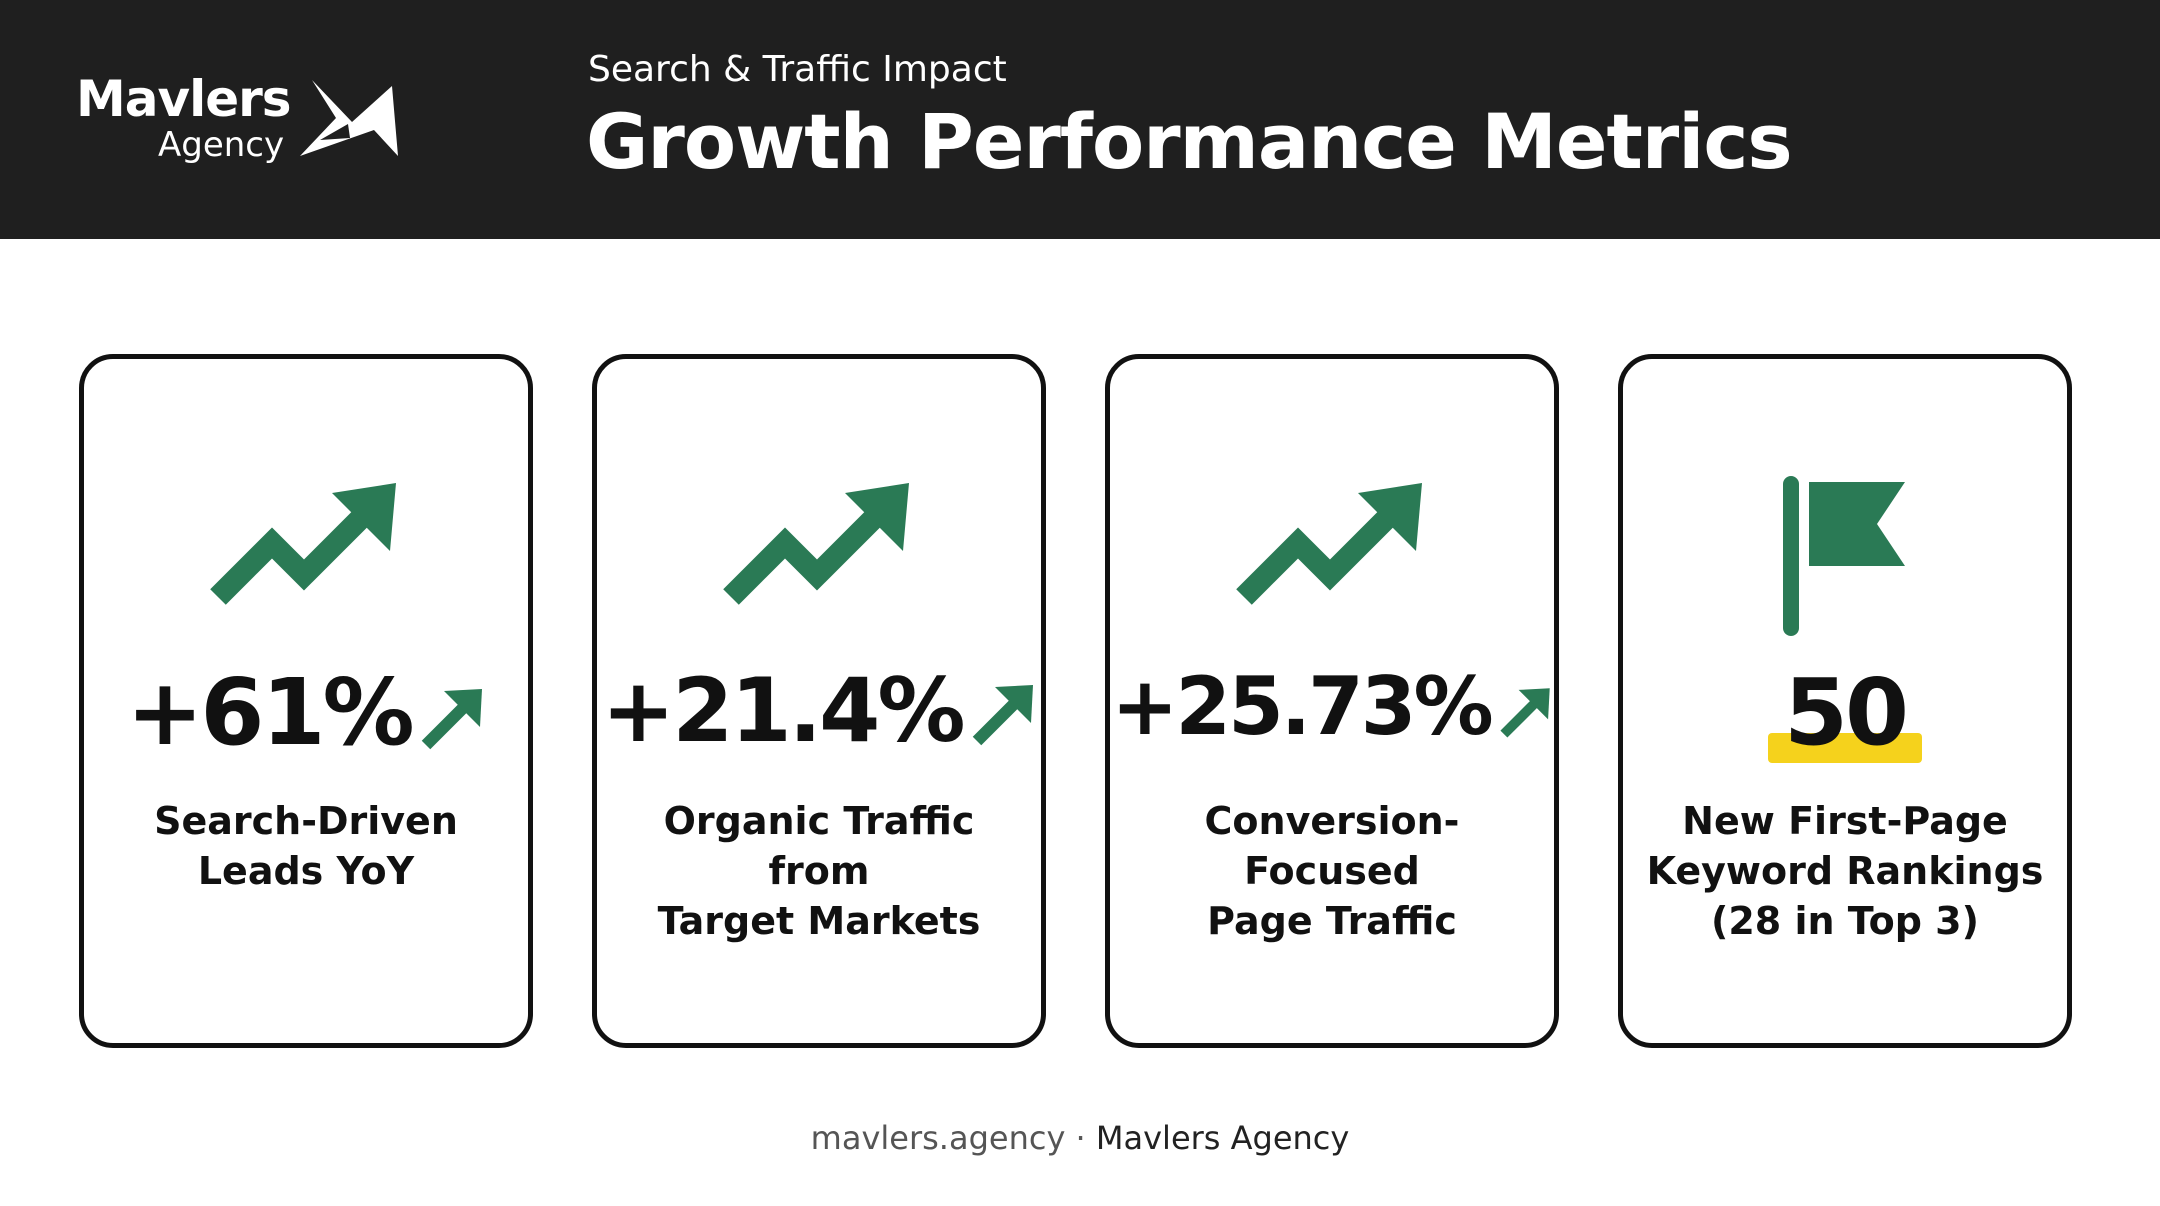  What do you see at coordinates (1332, 707) in the screenshot?
I see `metric-value-row: +25.73%` at bounding box center [1332, 707].